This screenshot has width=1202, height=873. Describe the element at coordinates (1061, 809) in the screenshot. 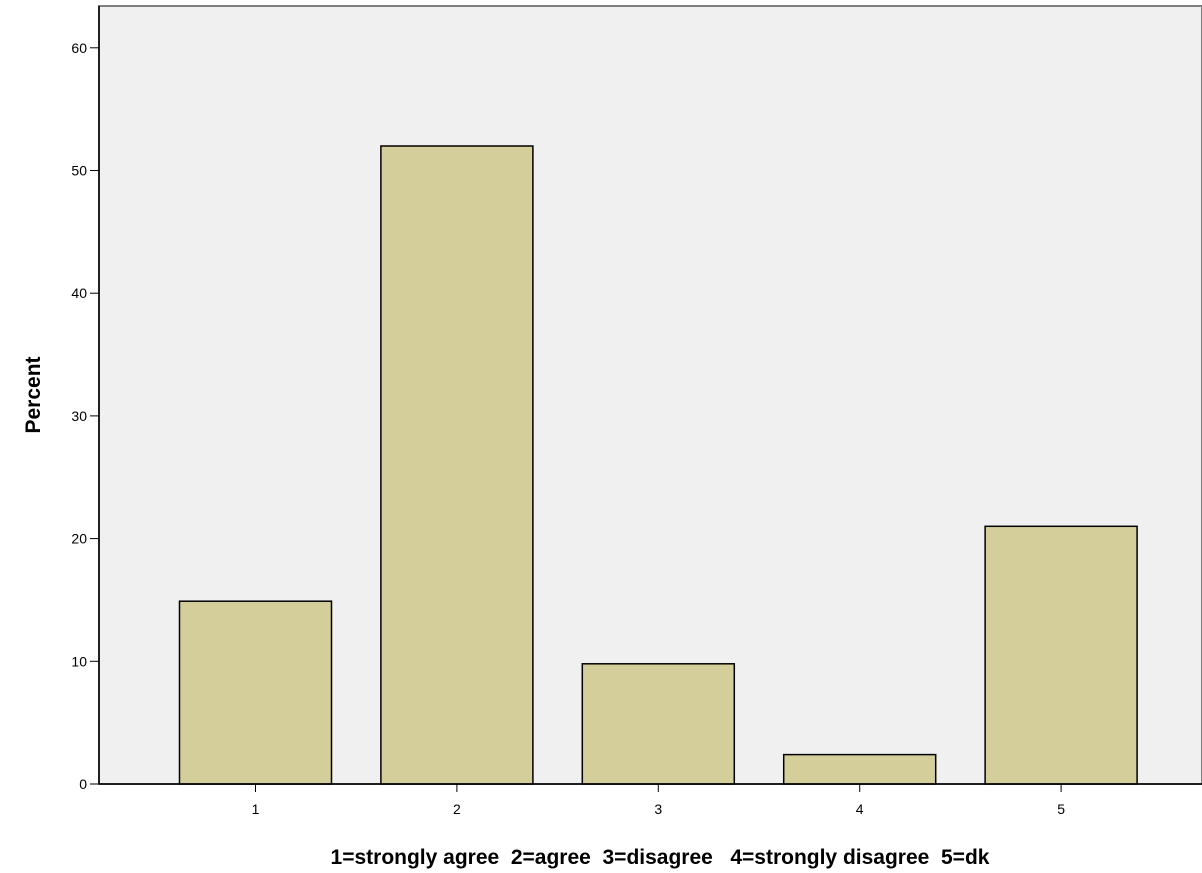

I see `x-tick-label-5: 5` at that location.